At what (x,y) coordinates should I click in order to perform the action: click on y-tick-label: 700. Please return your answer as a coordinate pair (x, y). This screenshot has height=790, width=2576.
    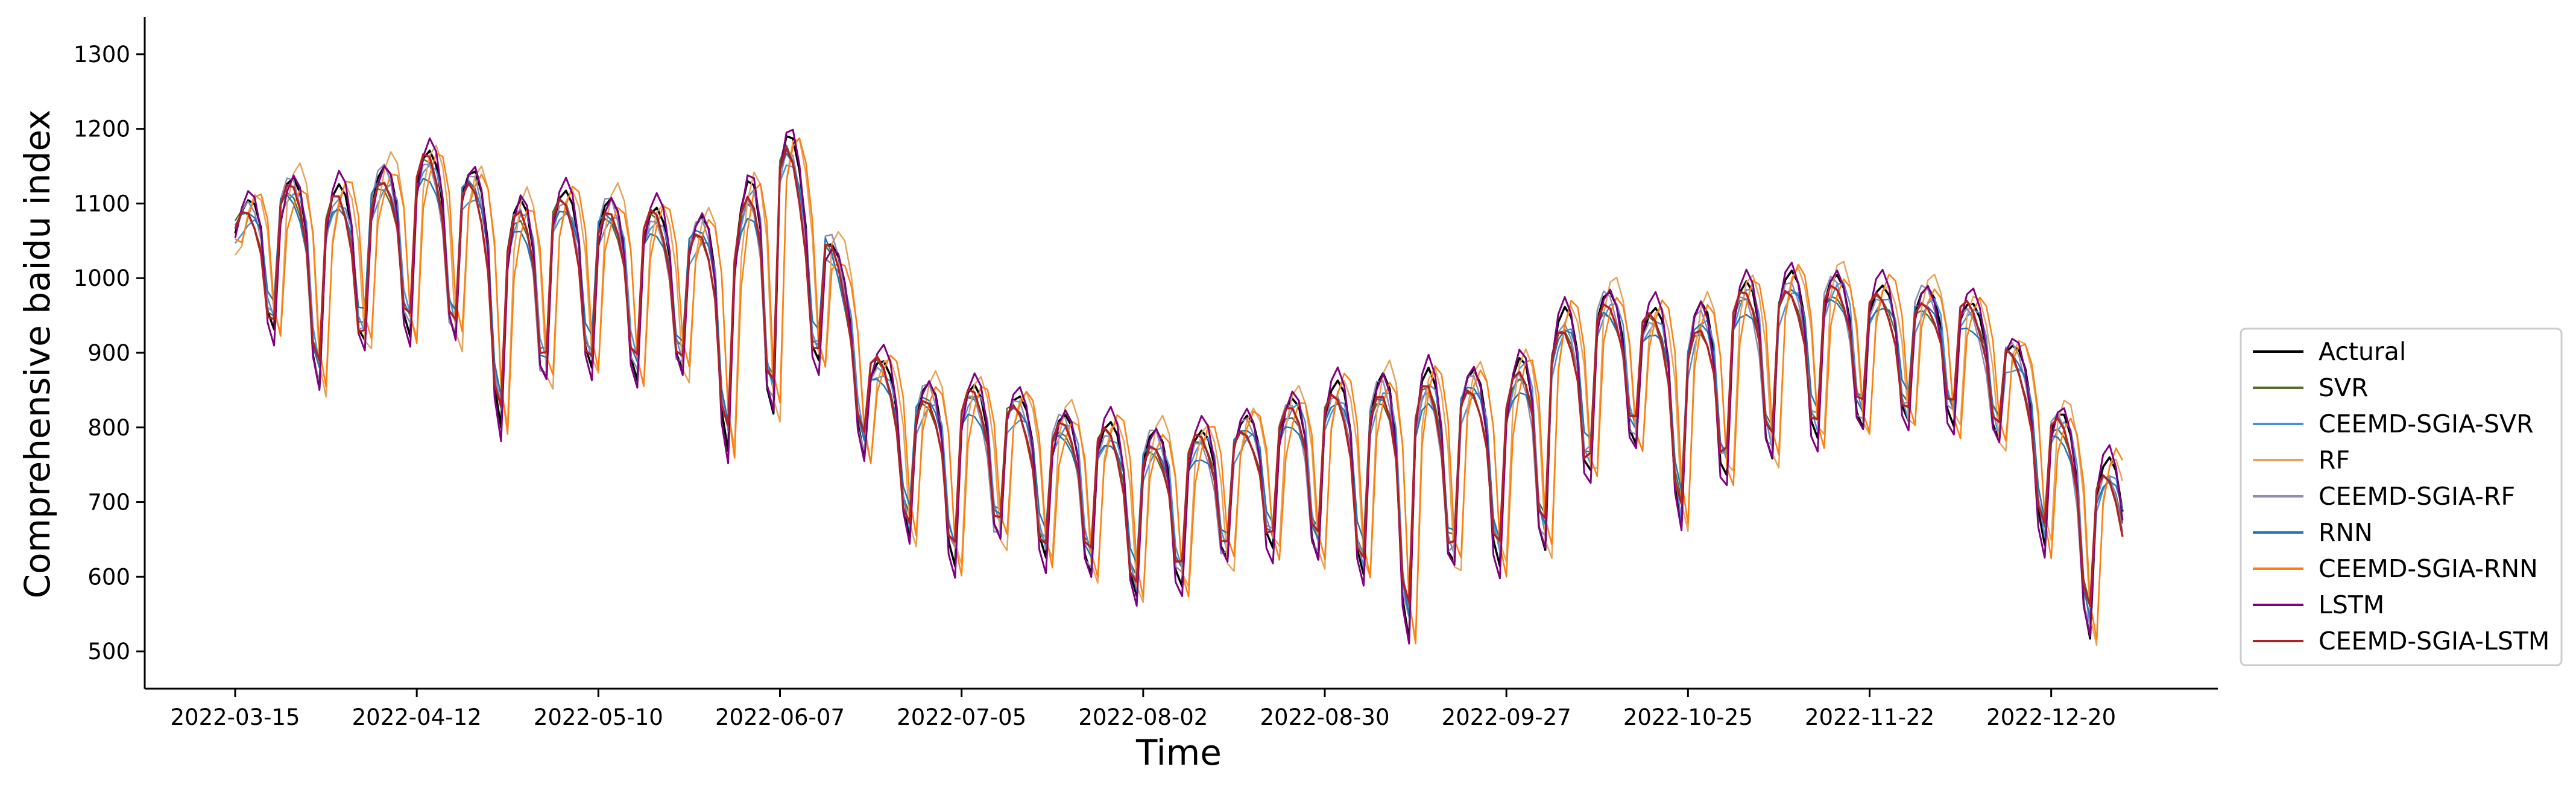
    Looking at the image, I should click on (109, 503).